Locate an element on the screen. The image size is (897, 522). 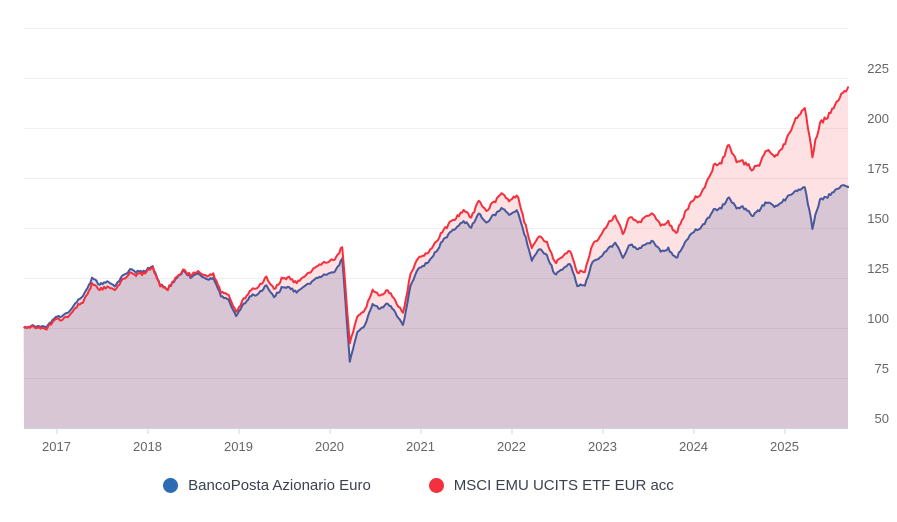
y-axis-label: 75 is located at coordinates (881, 368).